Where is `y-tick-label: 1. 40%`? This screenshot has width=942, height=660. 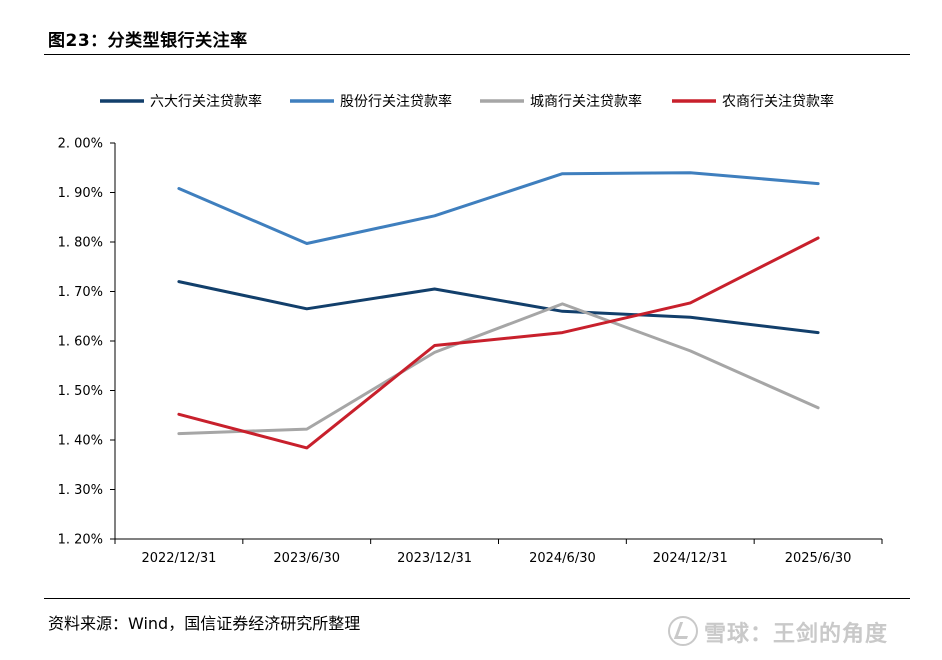 y-tick-label: 1. 40% is located at coordinates (80, 441).